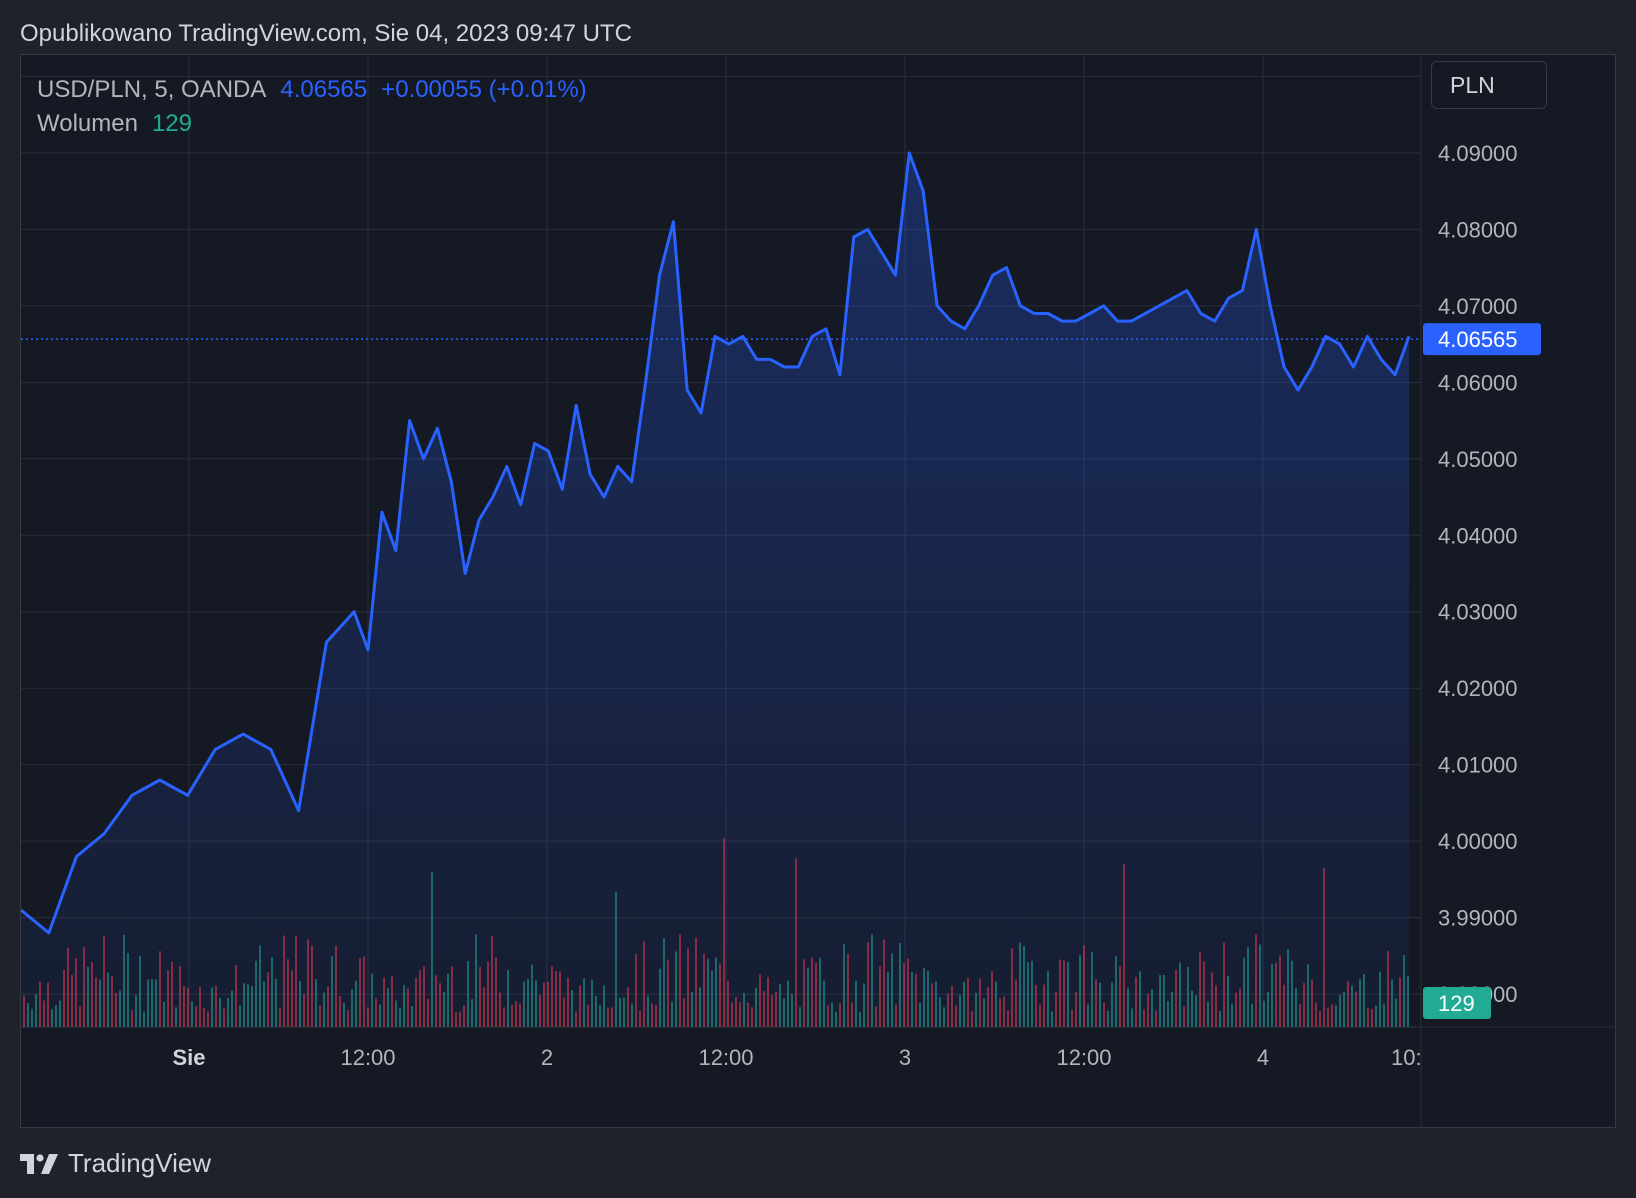 This screenshot has height=1198, width=1636. Describe the element at coordinates (39, 1163) in the screenshot. I see `tradingview-logo-icon` at that location.